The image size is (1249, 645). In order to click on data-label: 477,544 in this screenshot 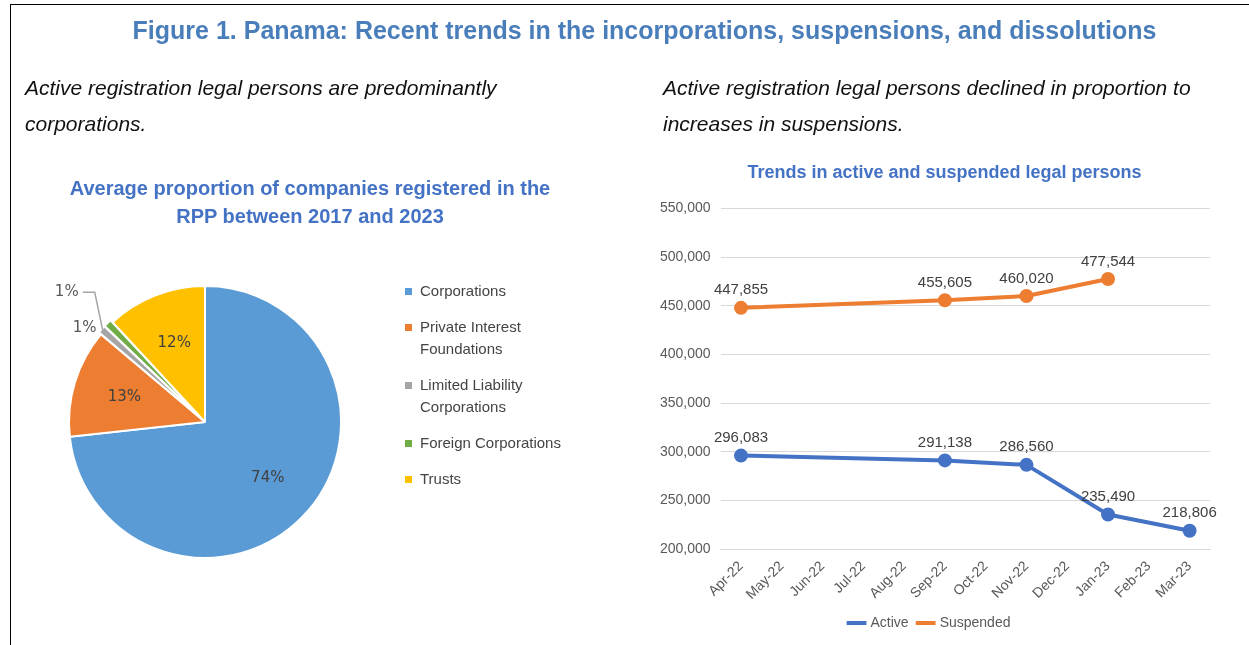, I will do `click(1108, 260)`.